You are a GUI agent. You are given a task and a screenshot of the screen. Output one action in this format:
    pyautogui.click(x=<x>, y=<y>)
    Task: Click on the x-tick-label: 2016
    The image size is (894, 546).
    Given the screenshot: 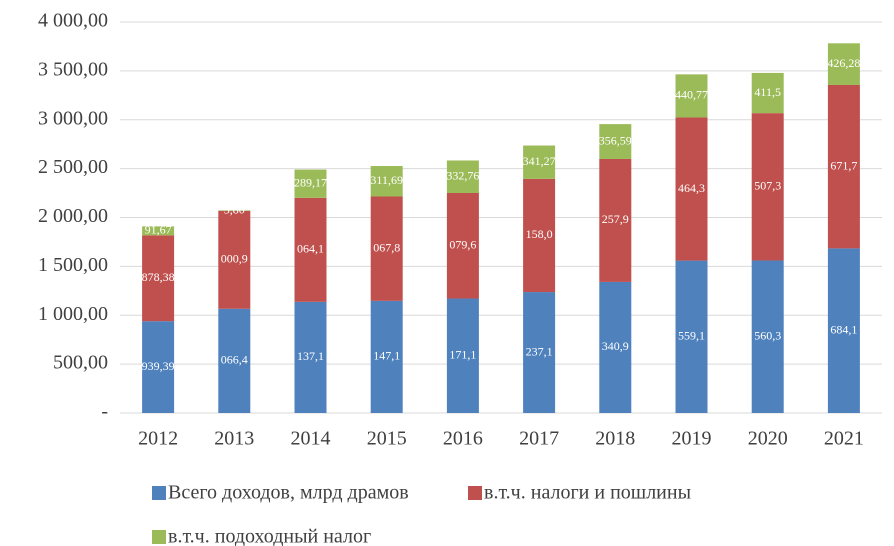 What is the action you would take?
    pyautogui.click(x=463, y=439)
    